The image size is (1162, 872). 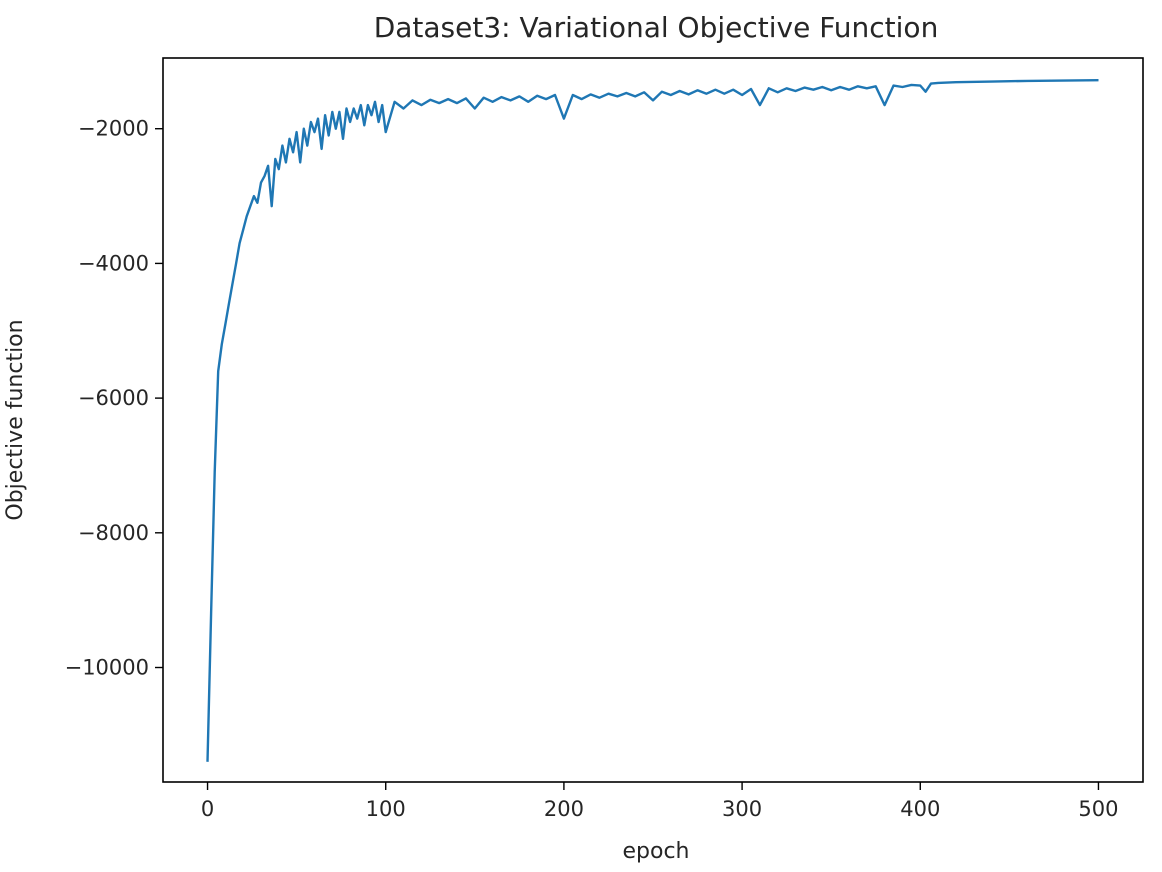 What do you see at coordinates (742, 809) in the screenshot?
I see `x-tick-label: 300` at bounding box center [742, 809].